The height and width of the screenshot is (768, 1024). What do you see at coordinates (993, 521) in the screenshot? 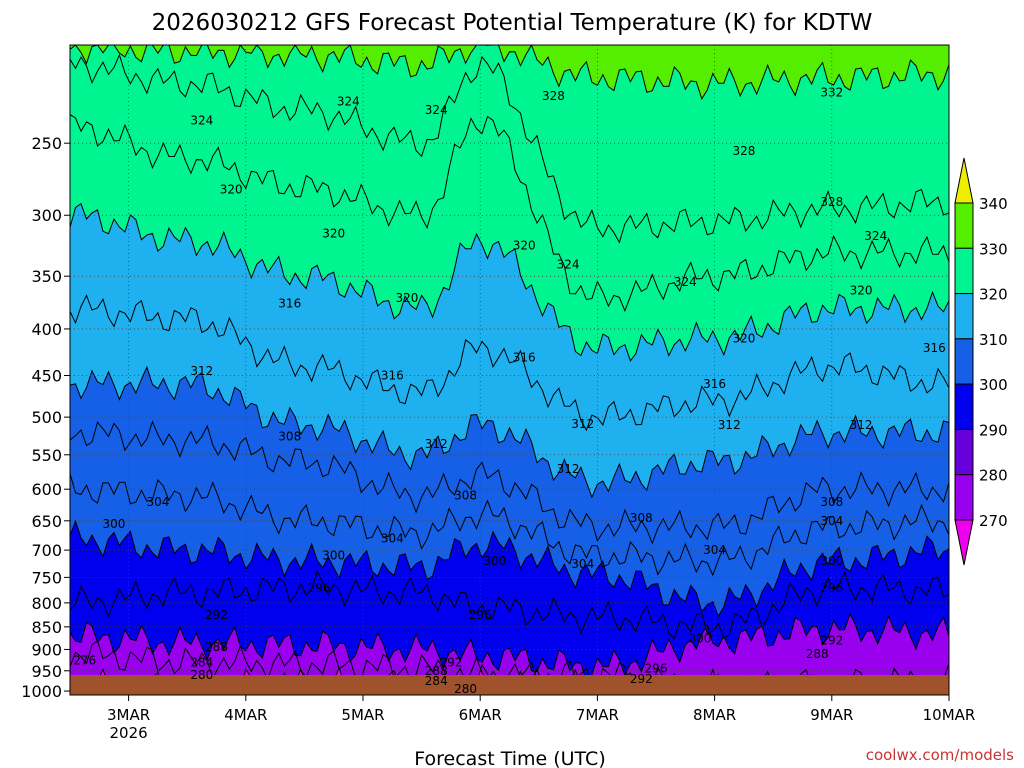
I see `colorbar-level-label: 270` at bounding box center [993, 521].